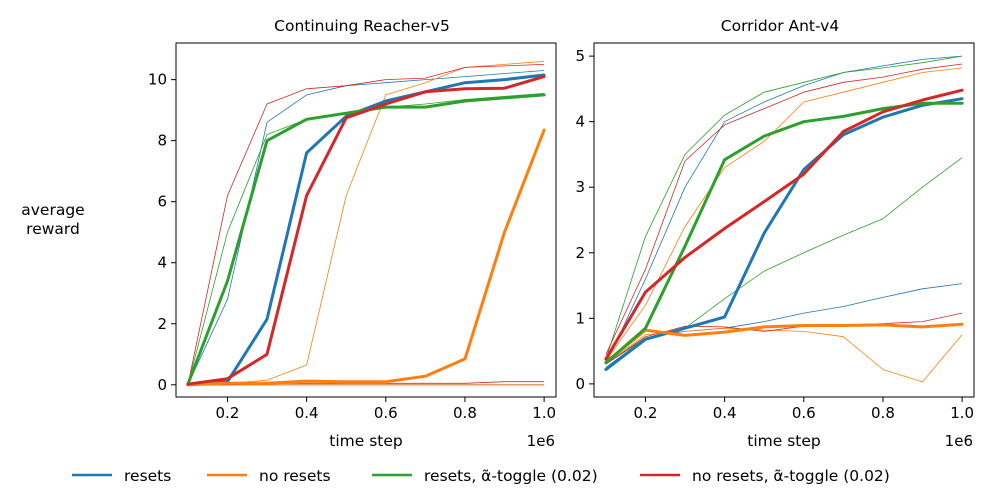 The height and width of the screenshot is (498, 997). I want to click on series-line, so click(784, 343).